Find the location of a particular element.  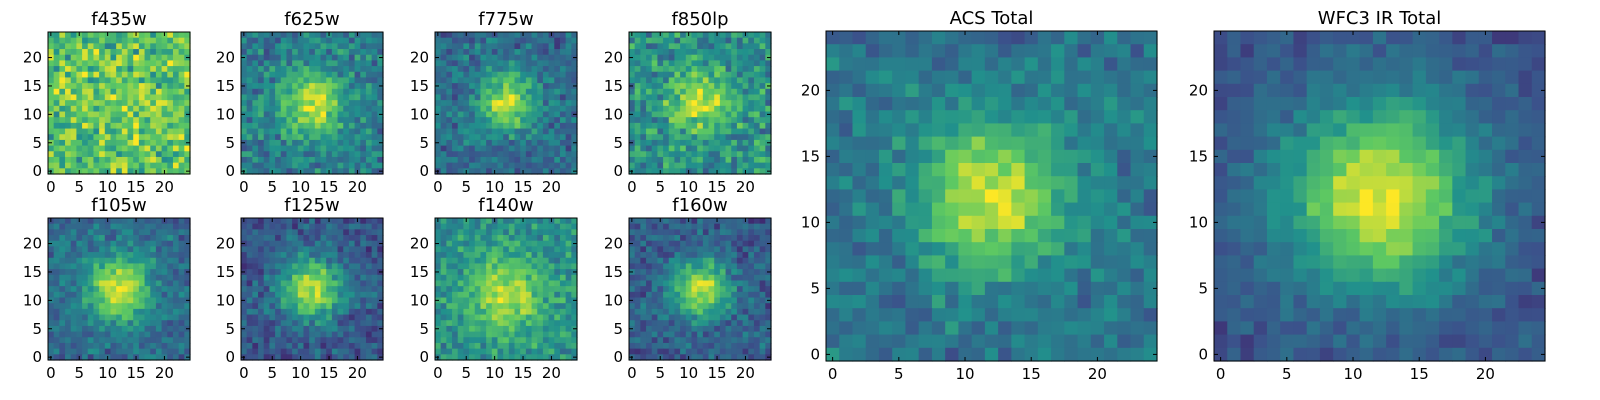

y-tick-label: 20 is located at coordinates (32, 244).